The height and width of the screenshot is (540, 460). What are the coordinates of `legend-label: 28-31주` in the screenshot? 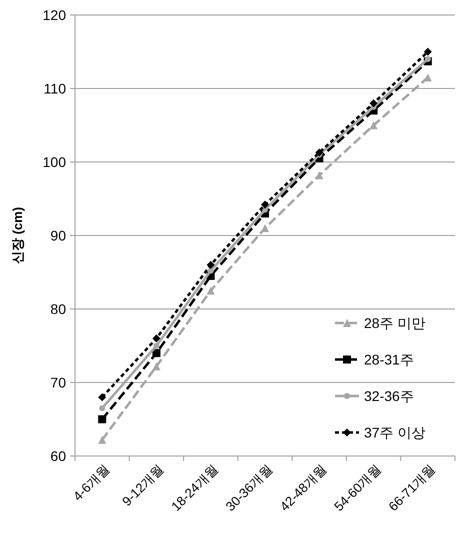 It's located at (389, 360).